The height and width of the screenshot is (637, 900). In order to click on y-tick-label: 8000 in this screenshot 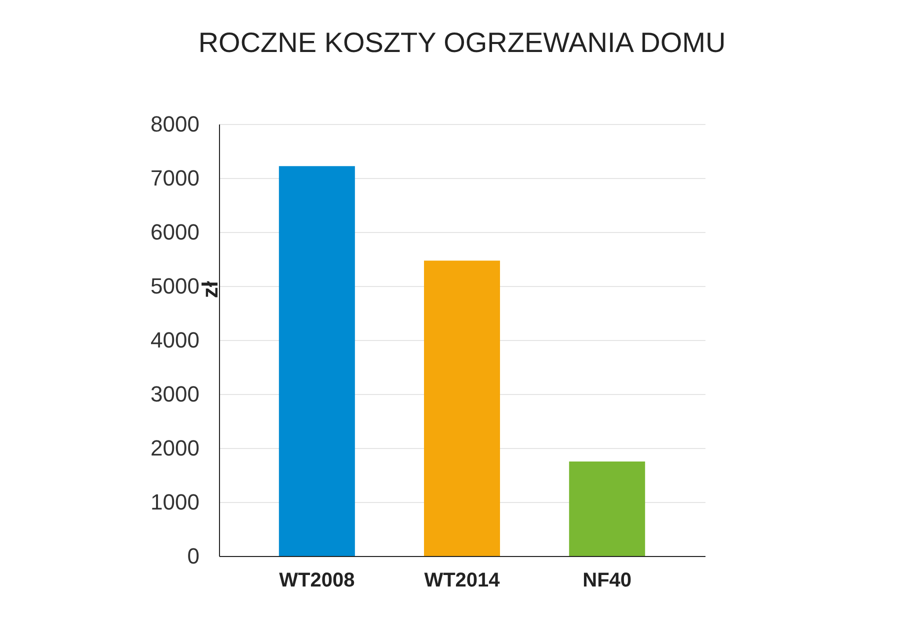, I will do `click(175, 124)`.